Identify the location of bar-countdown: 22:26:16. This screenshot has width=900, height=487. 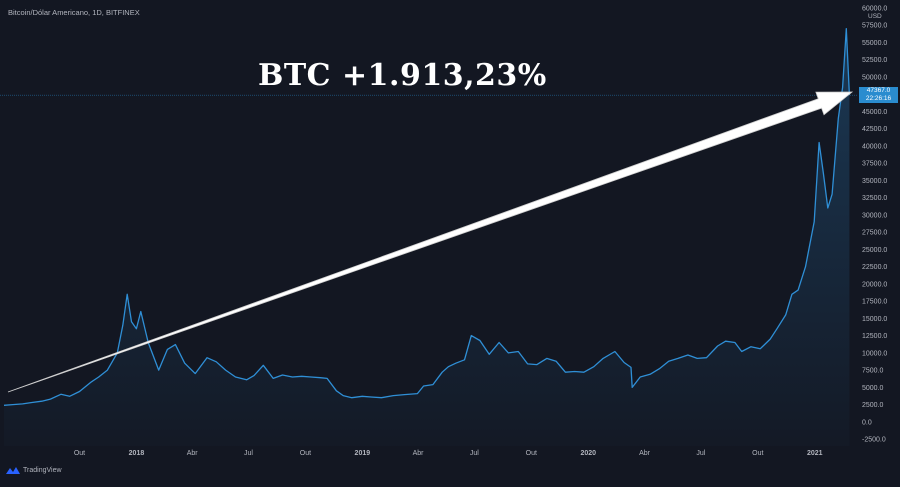
(878, 98).